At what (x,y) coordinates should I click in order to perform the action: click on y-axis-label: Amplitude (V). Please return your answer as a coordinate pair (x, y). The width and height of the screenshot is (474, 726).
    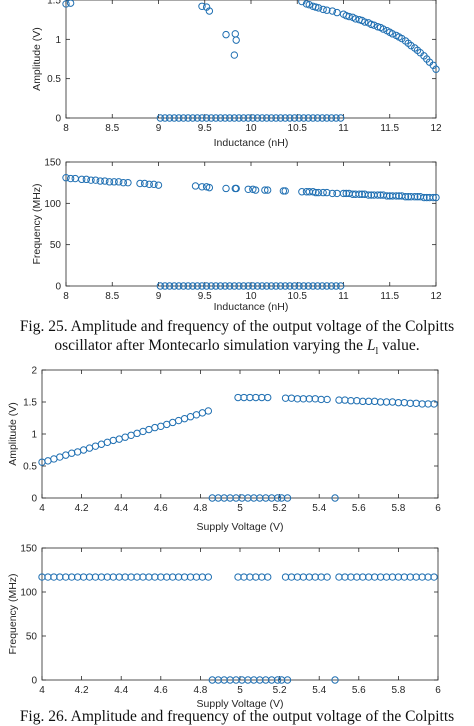
    Looking at the image, I should click on (13, 434).